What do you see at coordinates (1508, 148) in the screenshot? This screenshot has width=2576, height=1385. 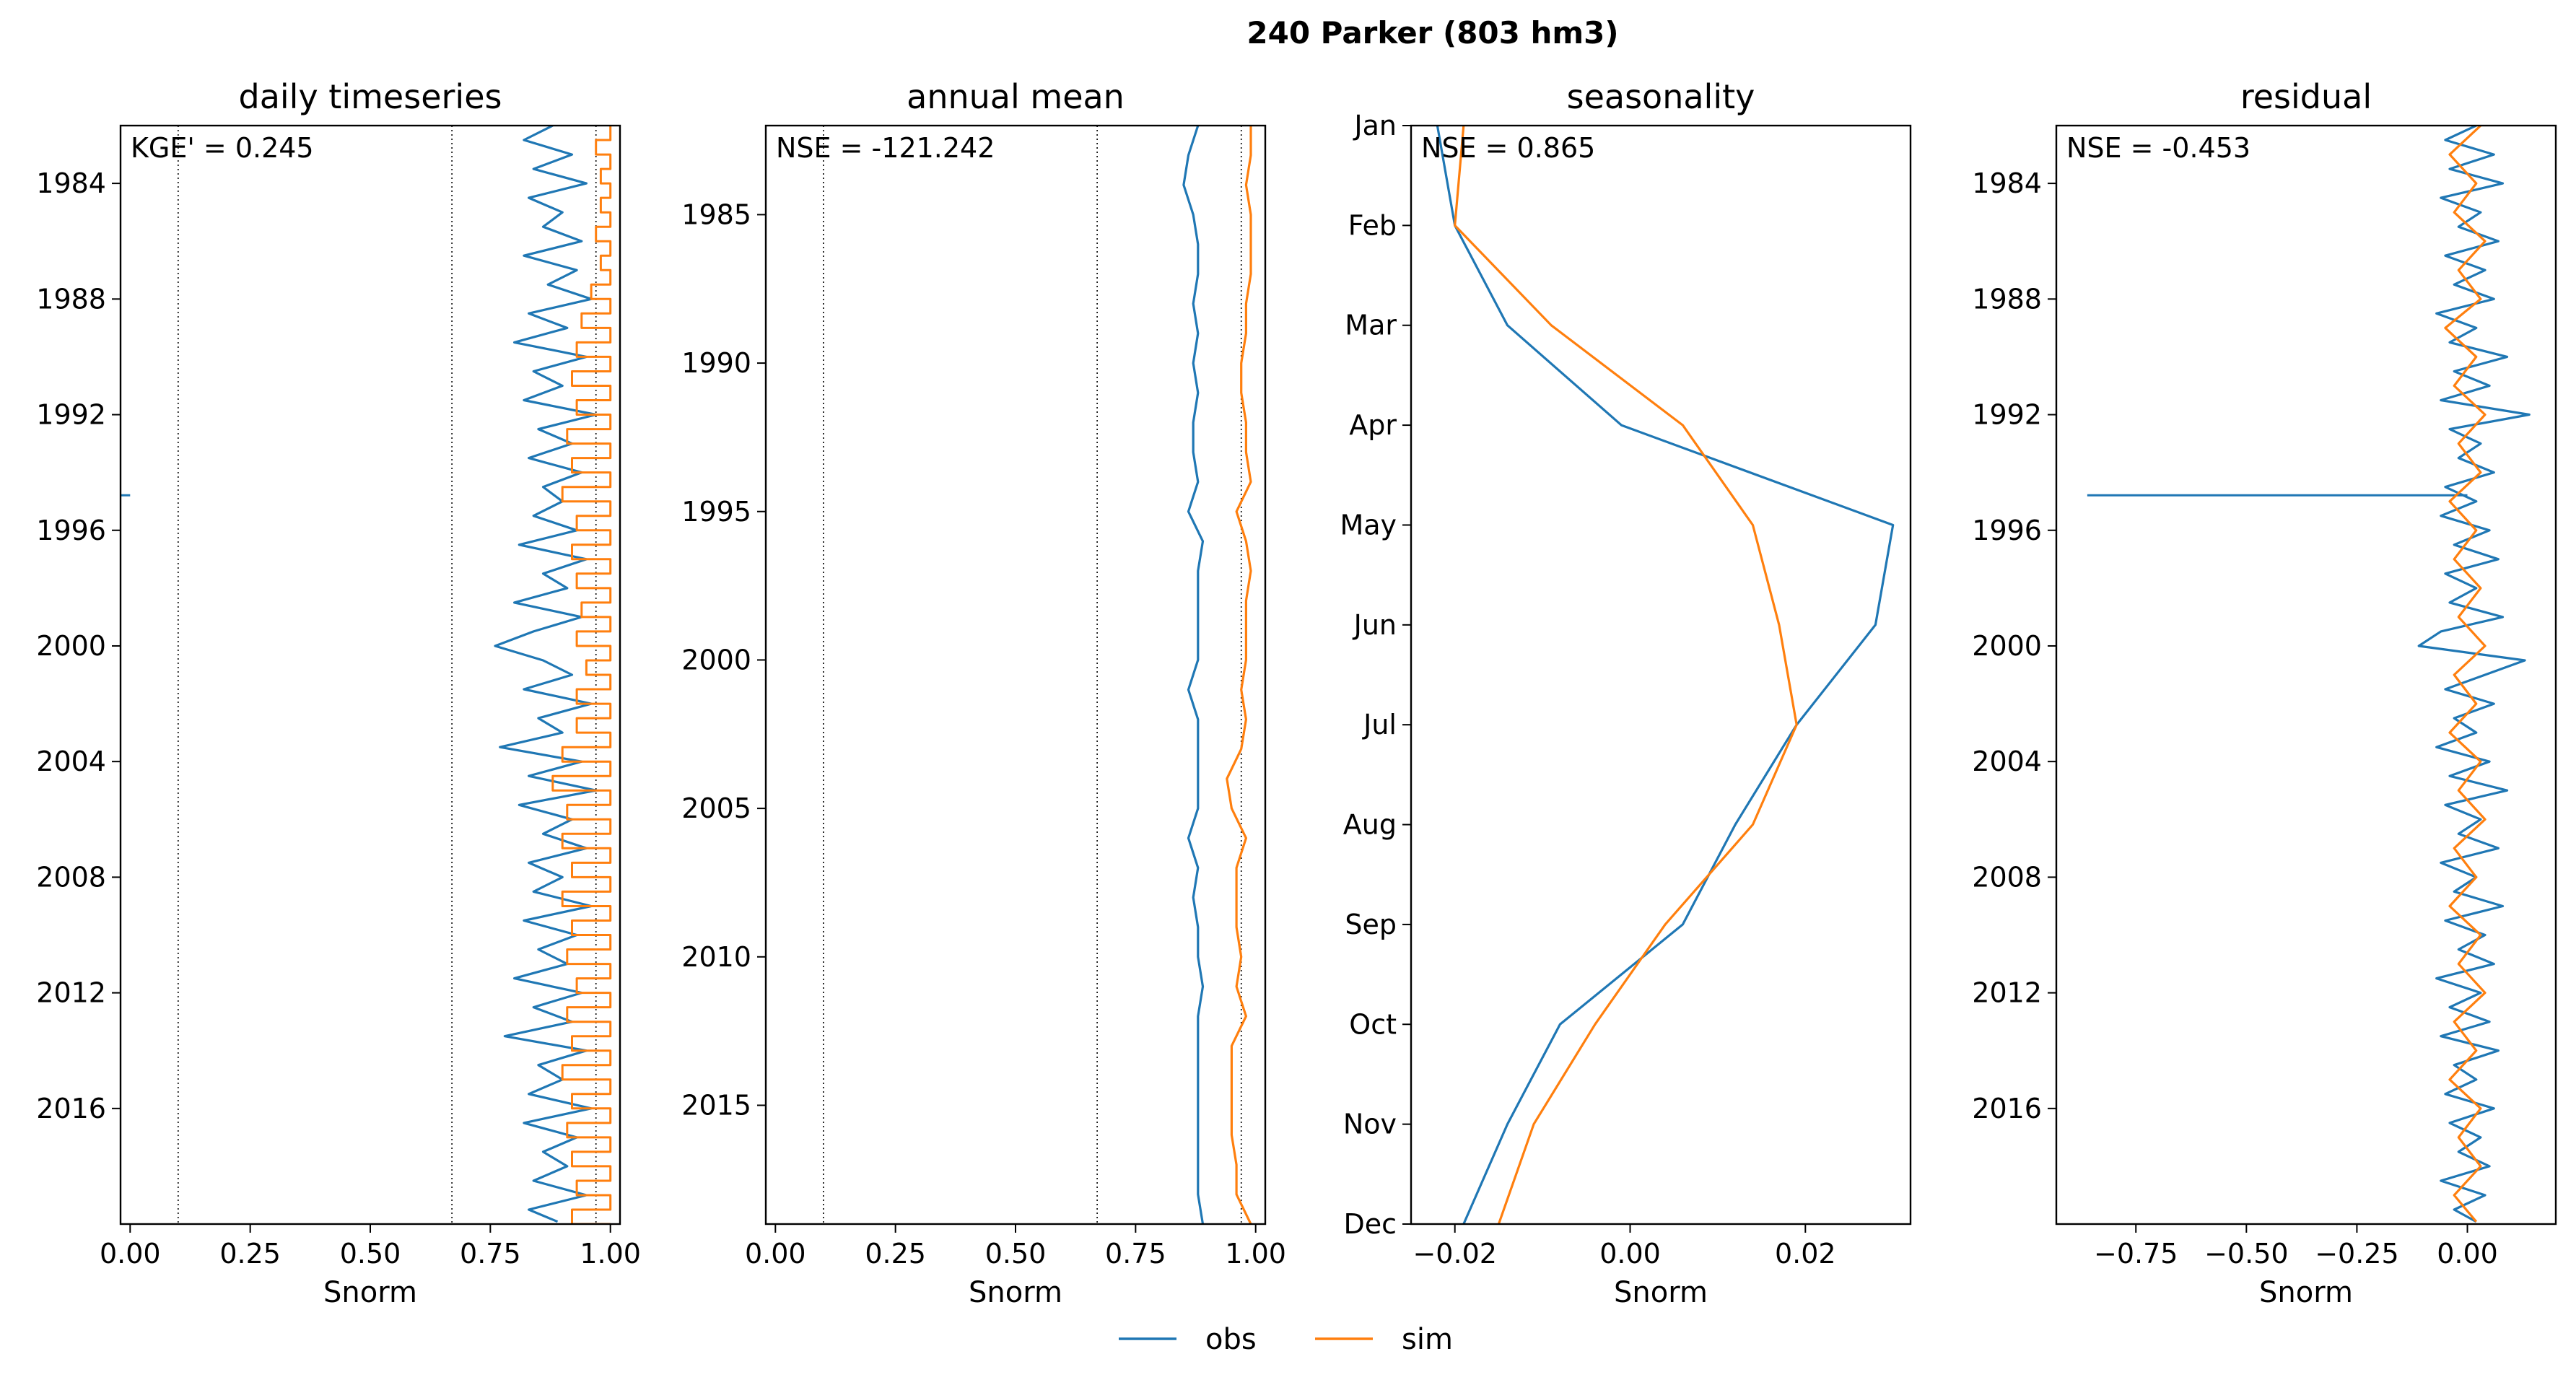 I see `metric-annotation: NSE = 0.865` at bounding box center [1508, 148].